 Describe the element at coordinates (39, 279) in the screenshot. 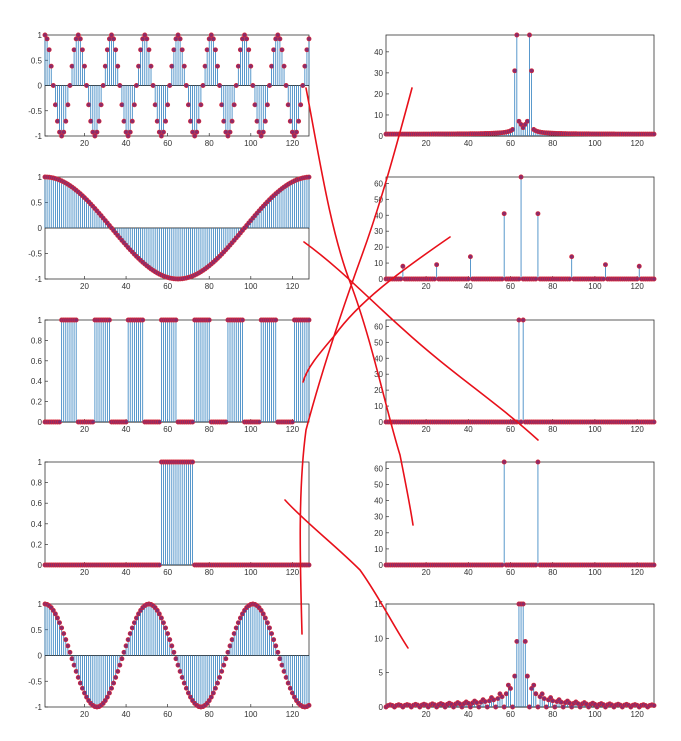

I see `y-tick-label: -1` at that location.